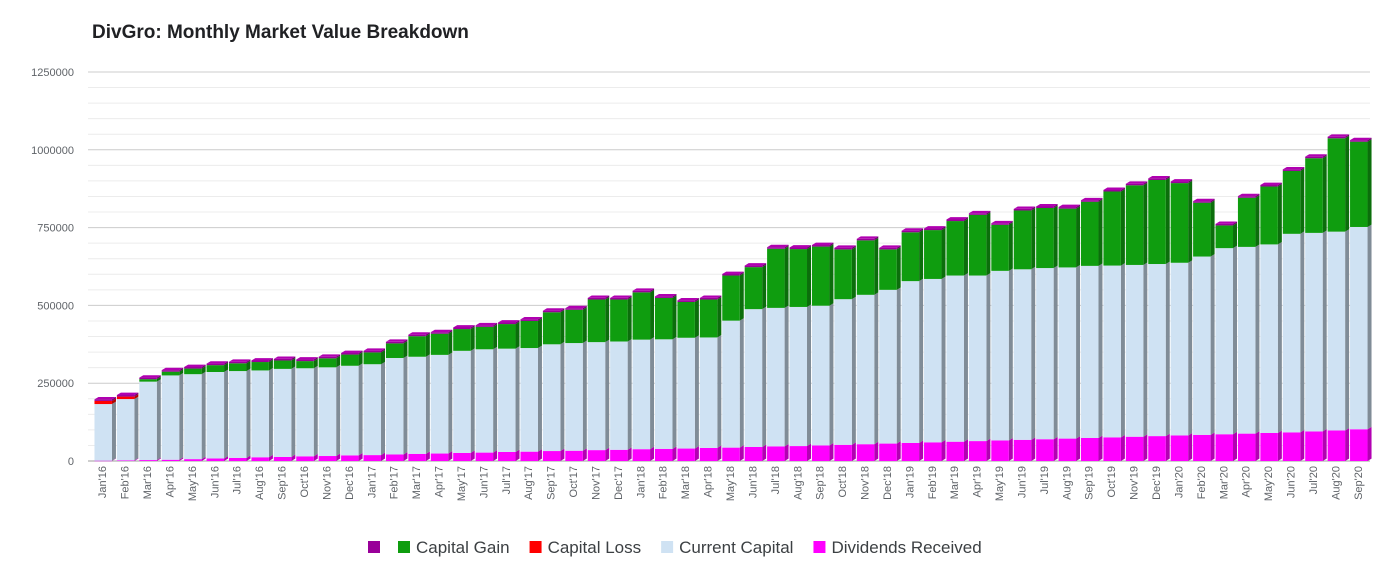 The width and height of the screenshot is (1400, 583). I want to click on x-tick-label: Jul'17, so click(507, 480).